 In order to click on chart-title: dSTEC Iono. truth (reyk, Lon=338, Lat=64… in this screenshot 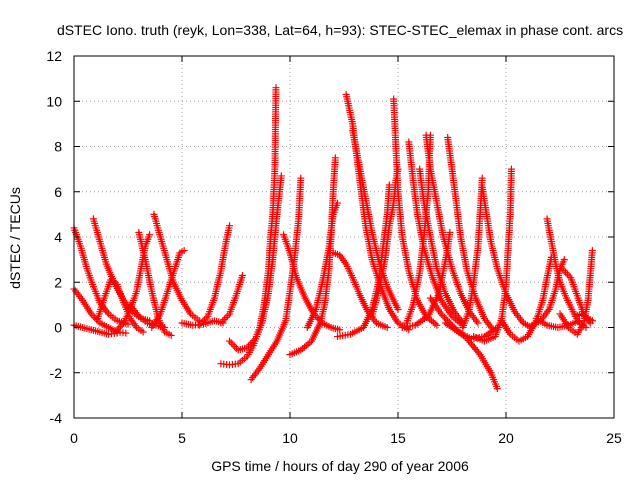, I will do `click(340, 30)`.